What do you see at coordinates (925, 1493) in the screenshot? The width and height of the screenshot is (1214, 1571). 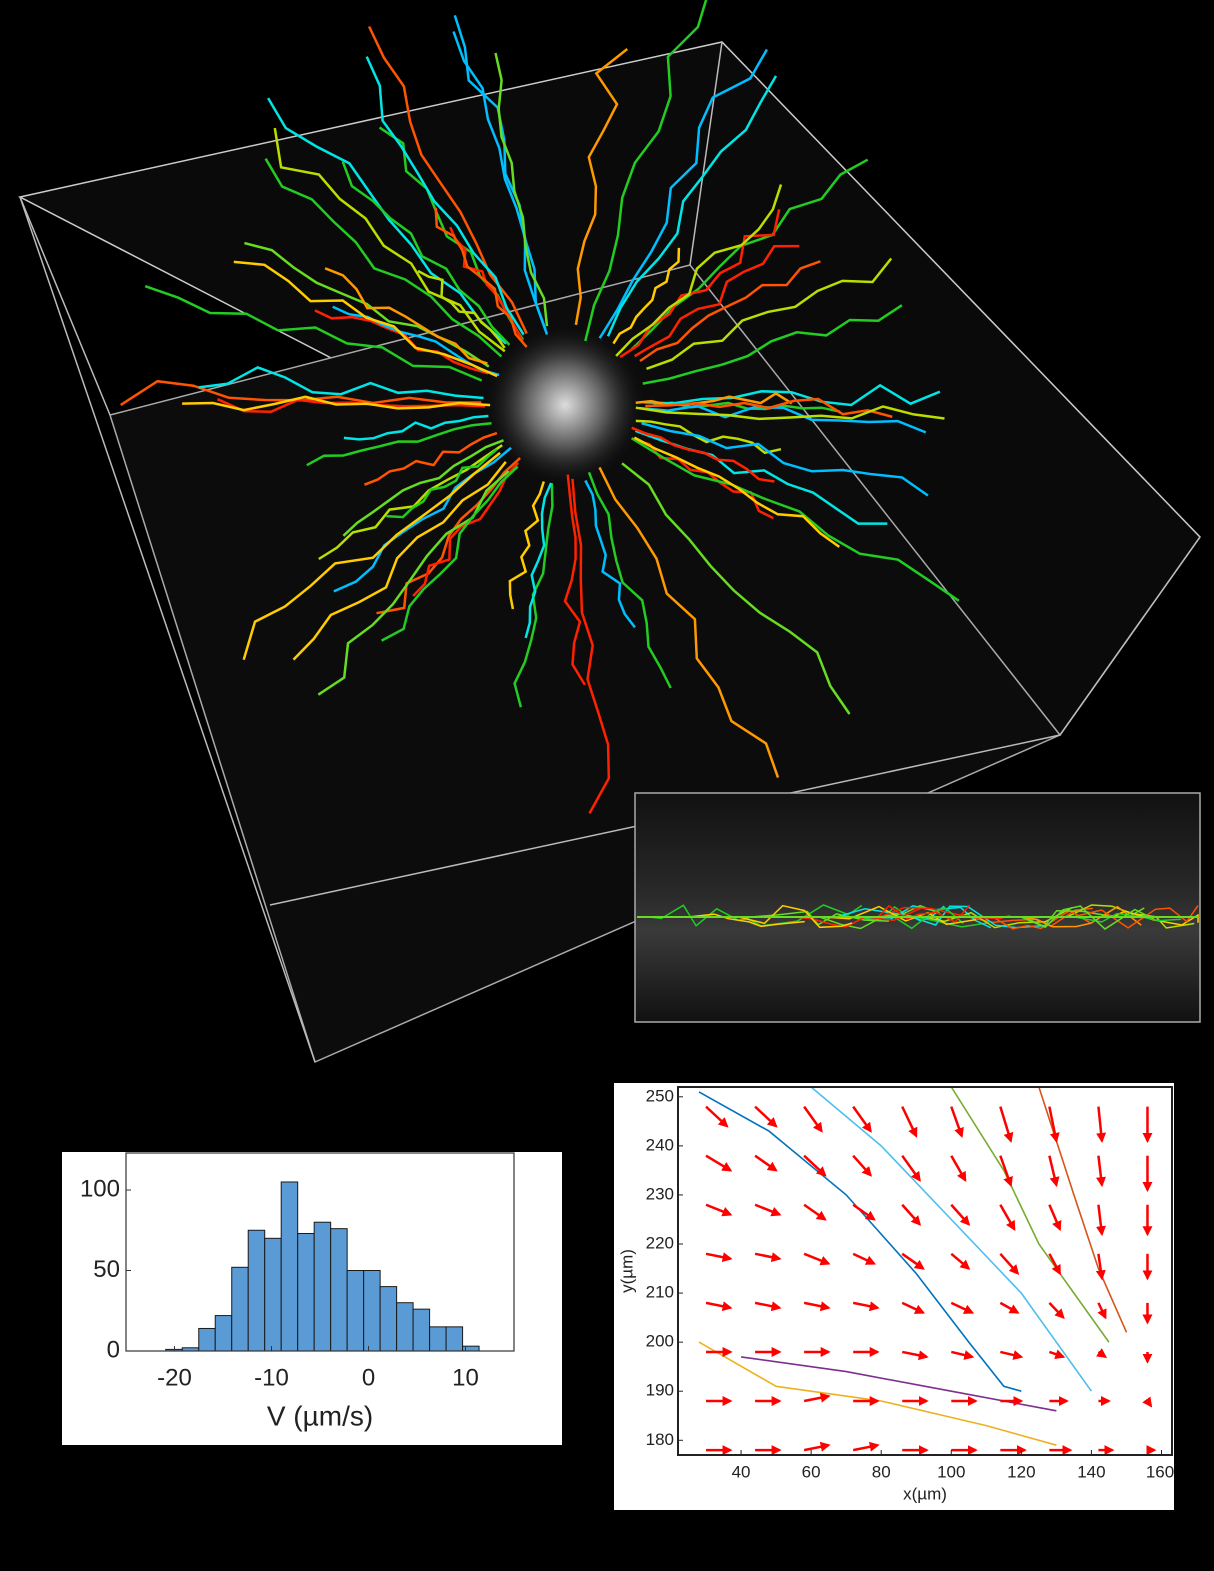 I see `x-axis-label: x(µm)` at bounding box center [925, 1493].